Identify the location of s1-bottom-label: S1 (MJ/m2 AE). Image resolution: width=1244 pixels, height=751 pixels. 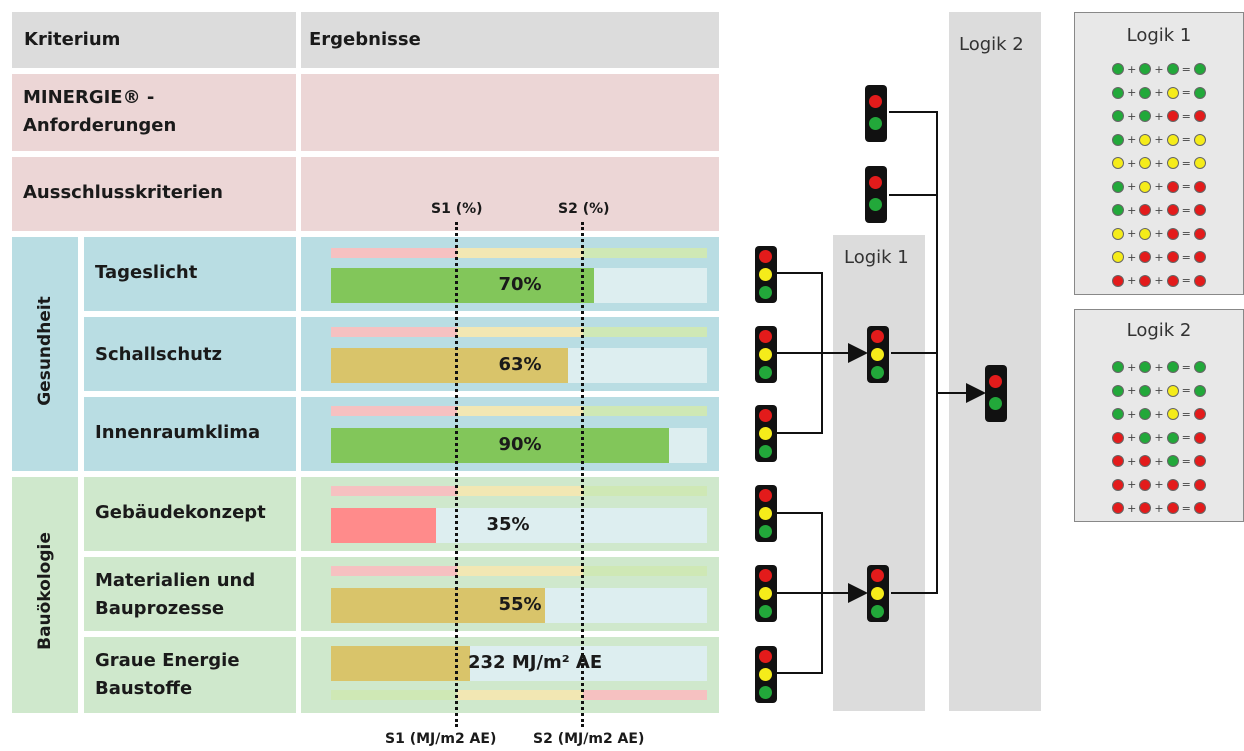
(441, 739).